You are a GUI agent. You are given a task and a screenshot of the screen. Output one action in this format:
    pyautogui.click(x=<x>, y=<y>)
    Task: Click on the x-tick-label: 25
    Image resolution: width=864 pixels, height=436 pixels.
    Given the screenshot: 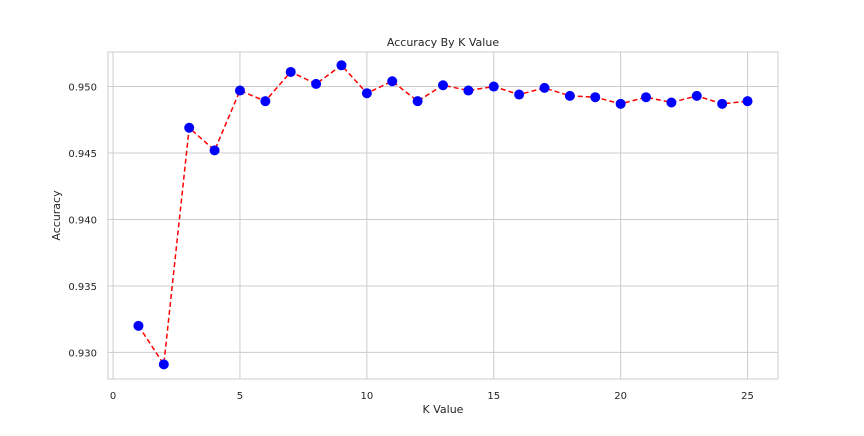 What is the action you would take?
    pyautogui.click(x=747, y=396)
    